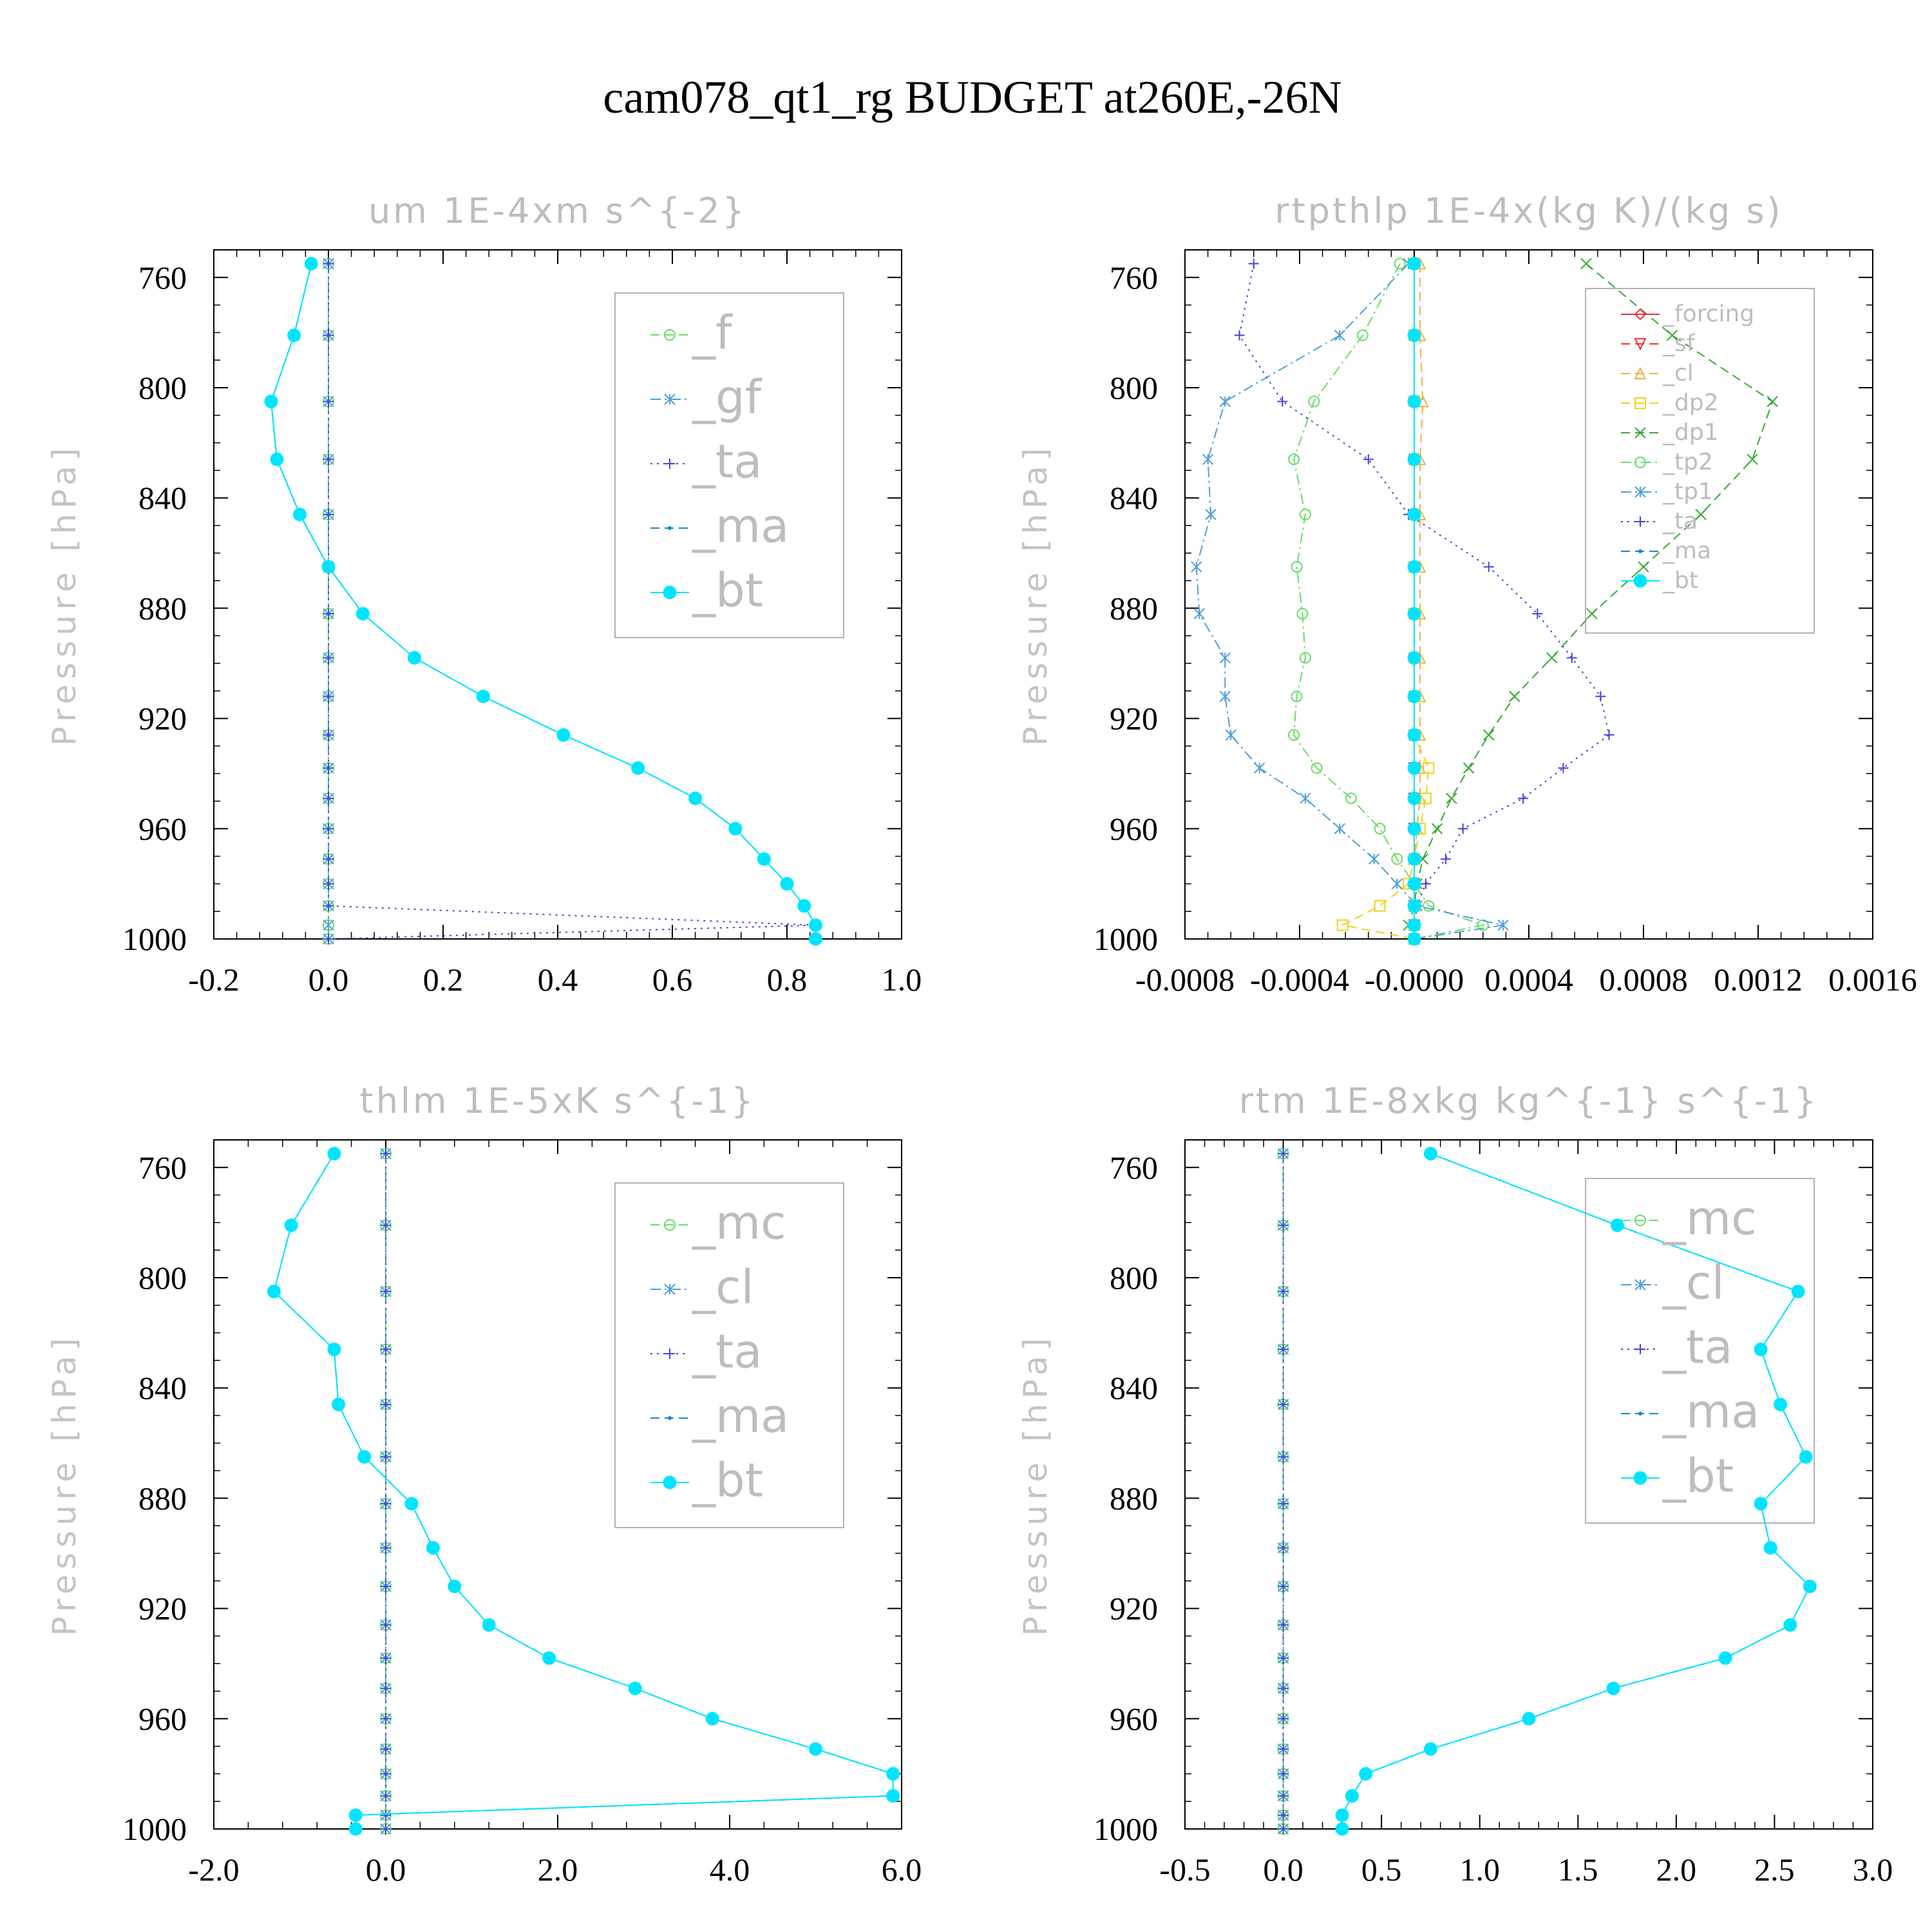  What do you see at coordinates (328, 979) in the screenshot?
I see `x-tick-label: 0.0` at bounding box center [328, 979].